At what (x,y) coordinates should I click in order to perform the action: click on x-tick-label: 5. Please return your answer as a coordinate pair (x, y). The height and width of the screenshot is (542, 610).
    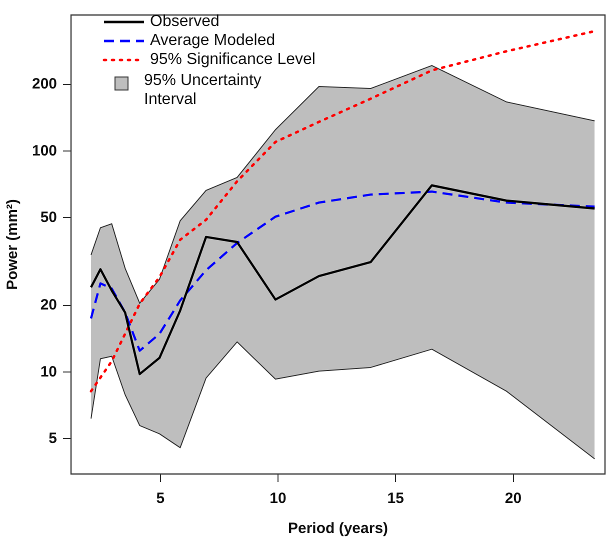
    Looking at the image, I should click on (160, 499).